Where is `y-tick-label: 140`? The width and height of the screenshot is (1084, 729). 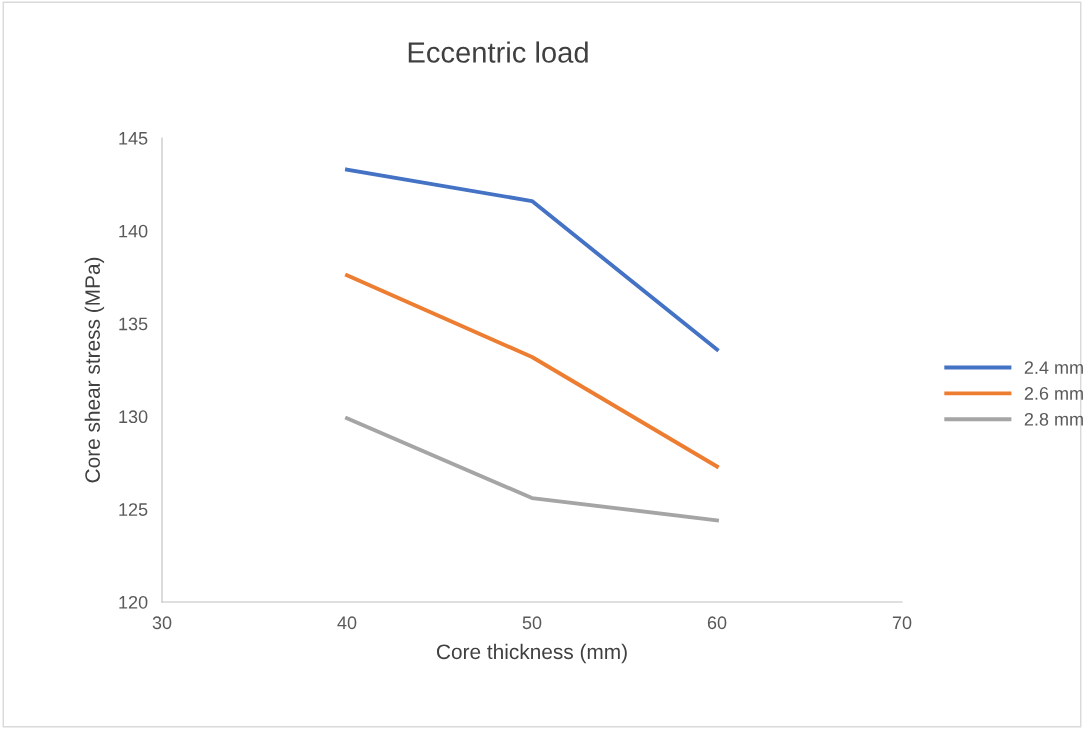 y-tick-label: 140 is located at coordinates (133, 231).